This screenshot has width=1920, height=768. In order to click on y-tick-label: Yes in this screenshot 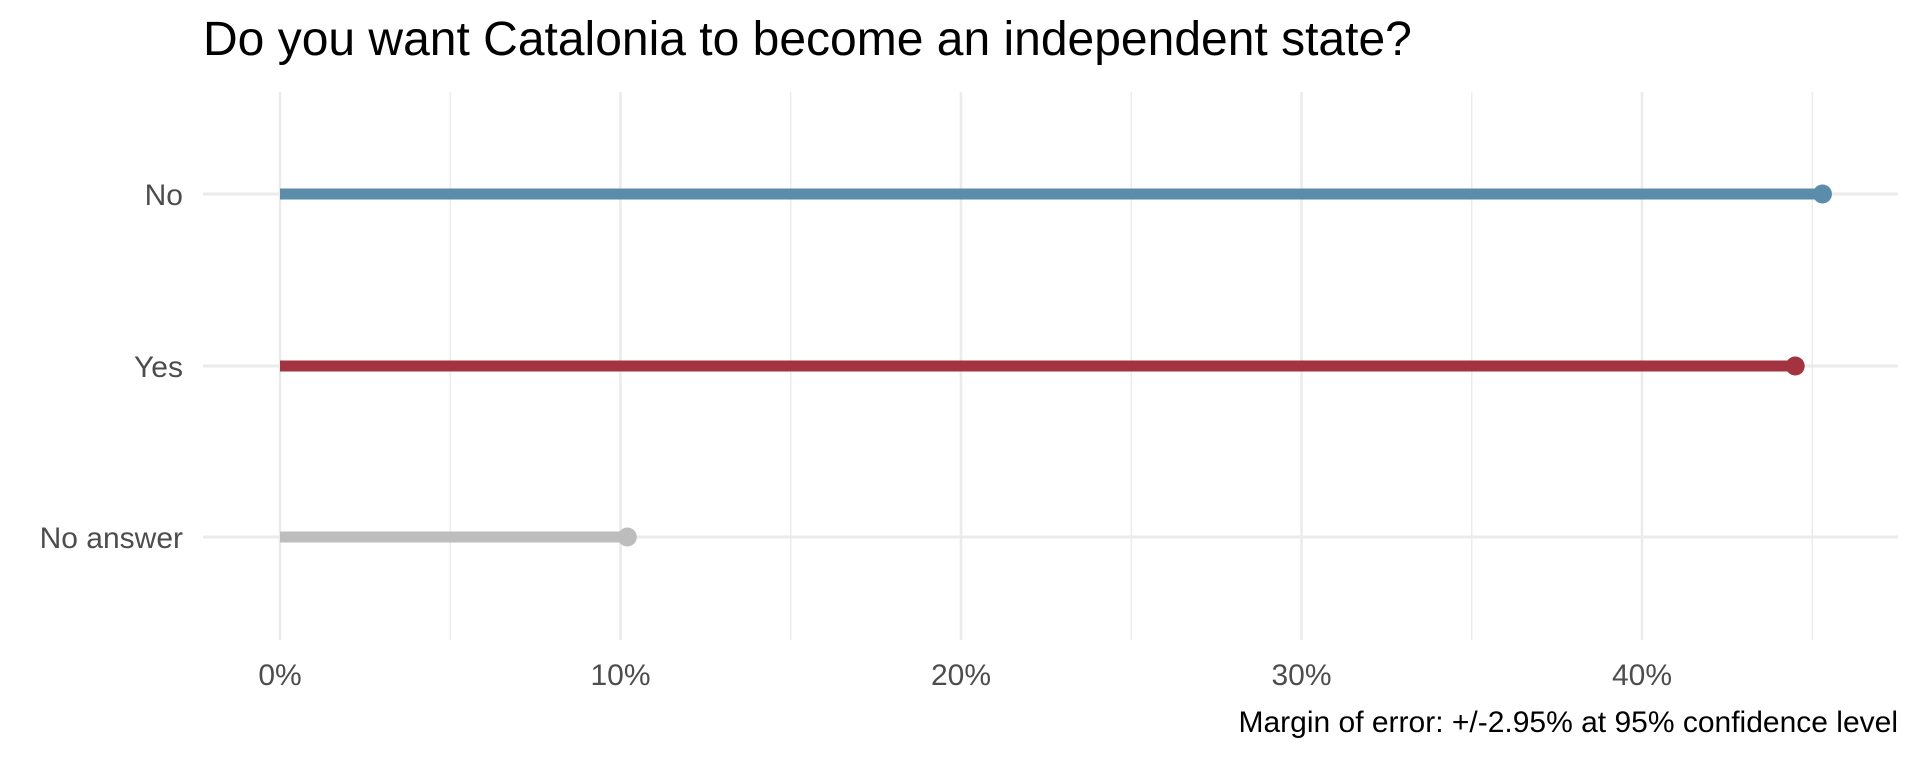, I will do `click(158, 367)`.